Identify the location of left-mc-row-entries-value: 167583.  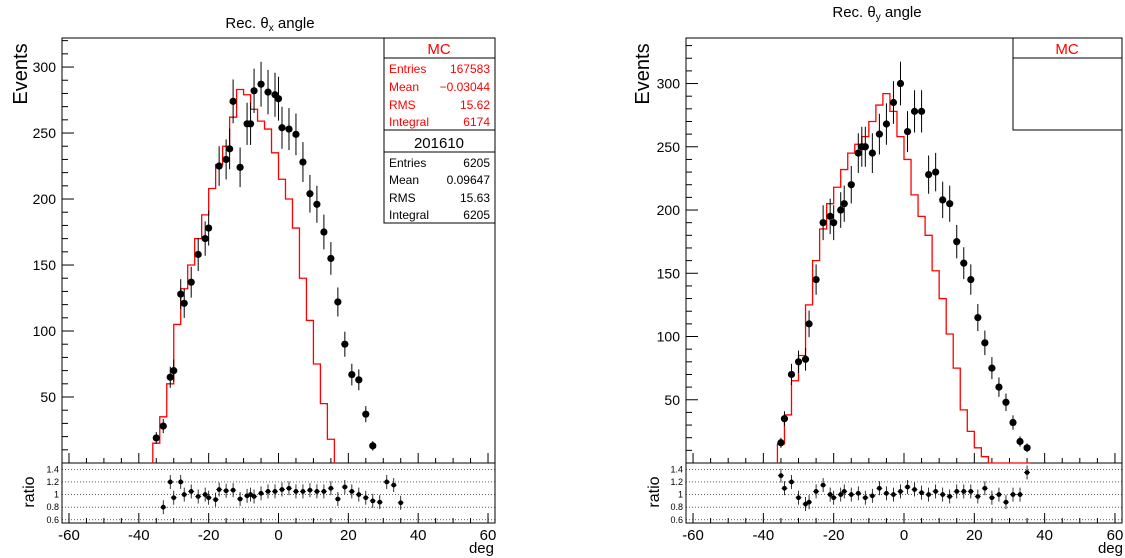
(470, 69).